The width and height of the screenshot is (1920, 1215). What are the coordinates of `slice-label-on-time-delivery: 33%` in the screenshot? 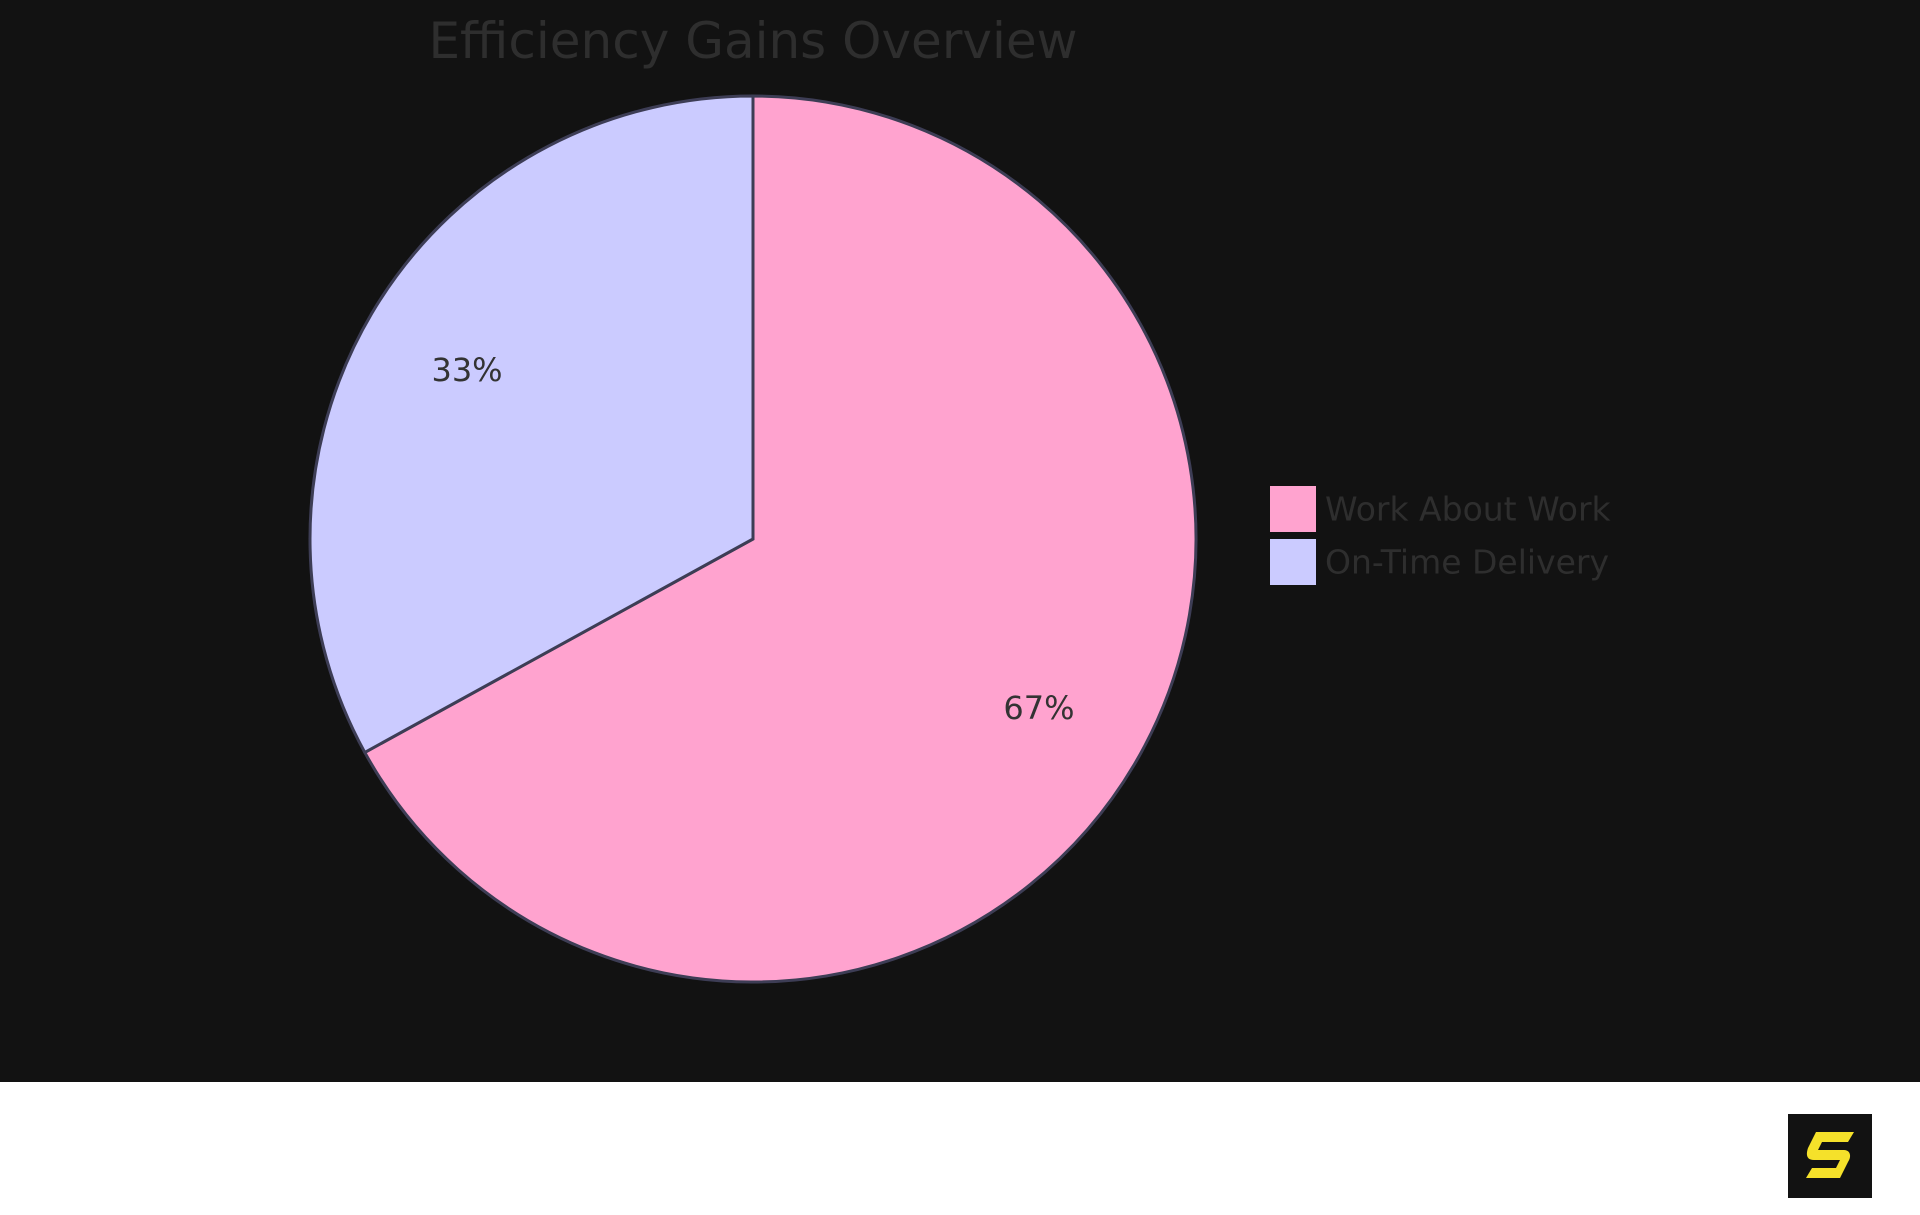 It's located at (466, 370).